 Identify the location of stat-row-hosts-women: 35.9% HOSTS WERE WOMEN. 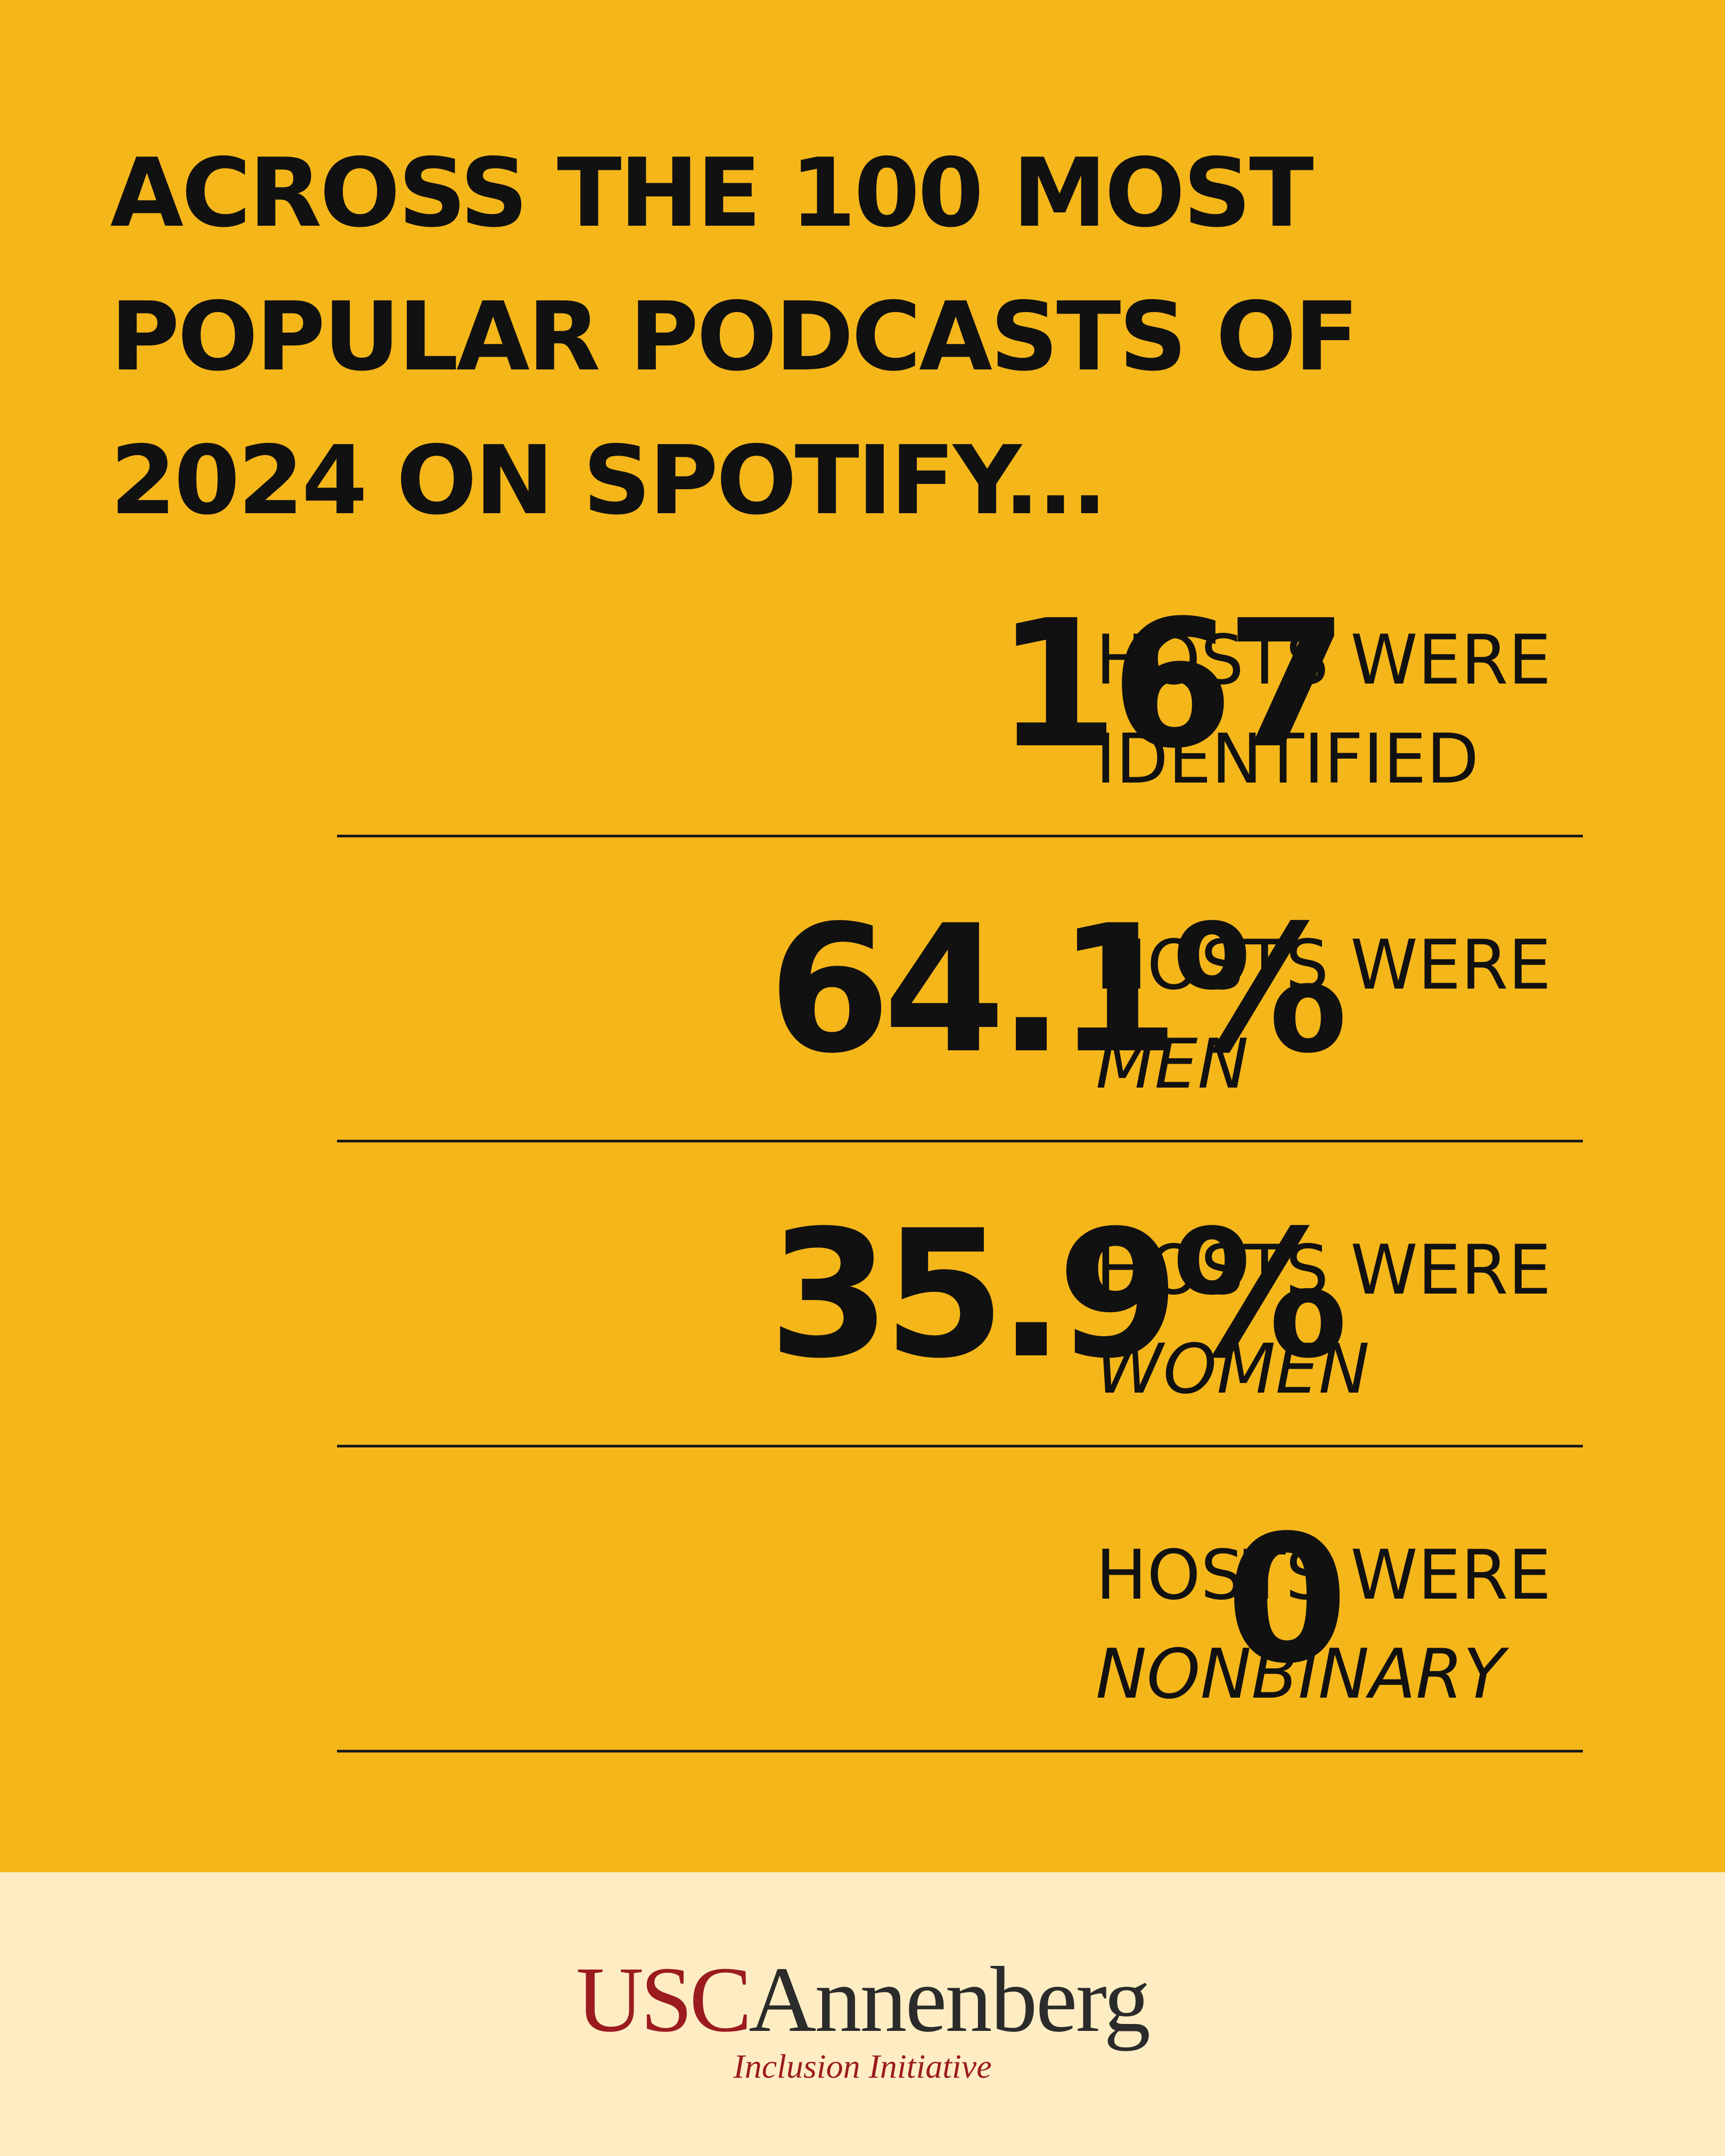
(960, 1294).